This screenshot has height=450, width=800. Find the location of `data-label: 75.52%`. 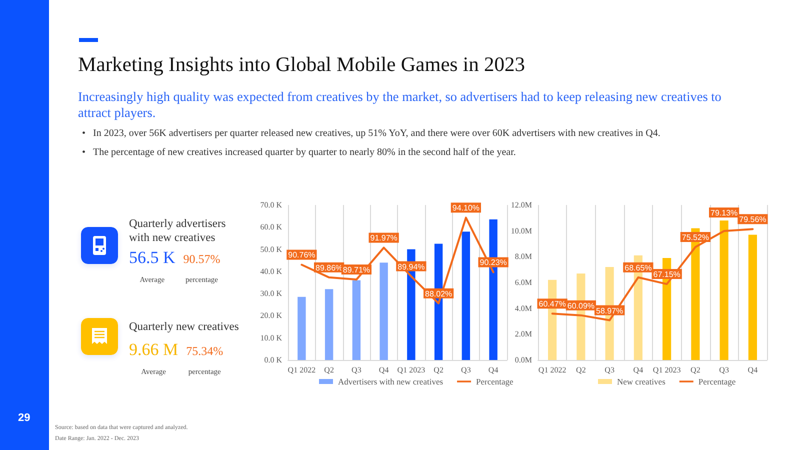

data-label: 75.52% is located at coordinates (696, 237).